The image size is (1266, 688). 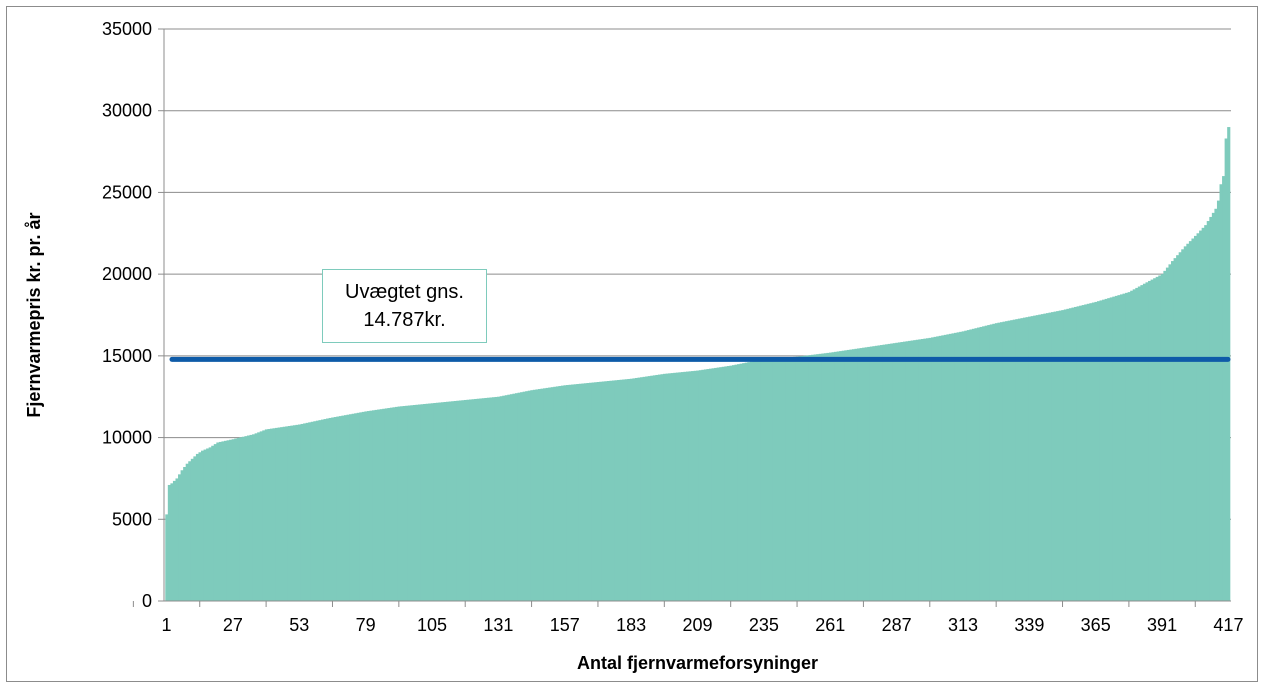 I want to click on x-tick-label: 183, so click(x=631, y=625).